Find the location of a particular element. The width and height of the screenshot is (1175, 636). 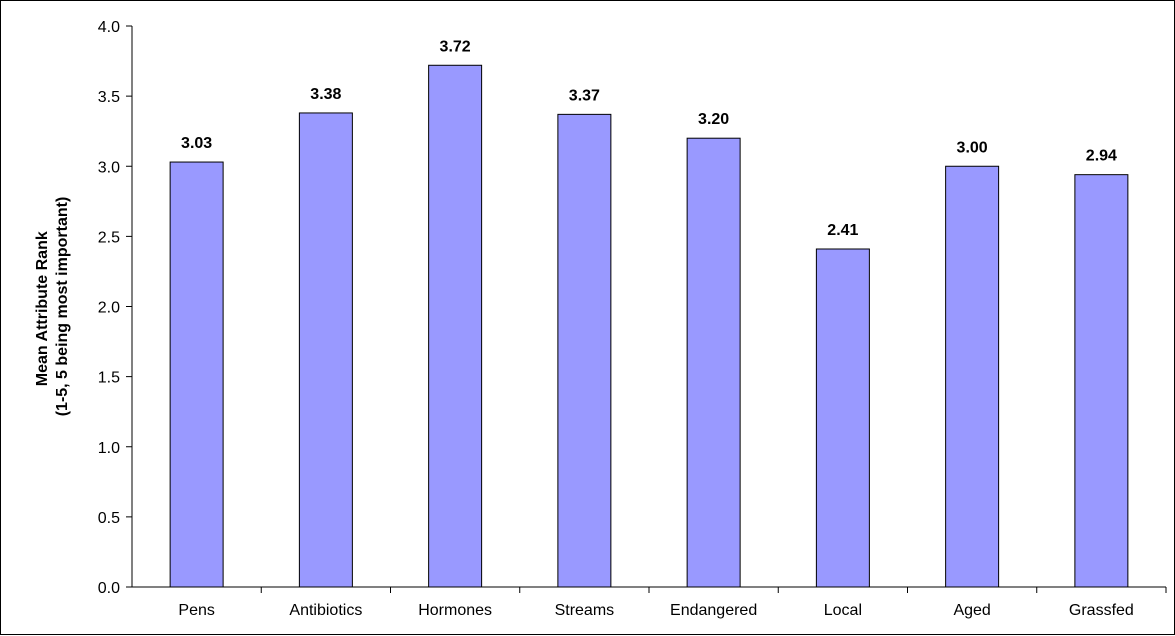

y-tick-label: 4.0 is located at coordinates (109, 27).